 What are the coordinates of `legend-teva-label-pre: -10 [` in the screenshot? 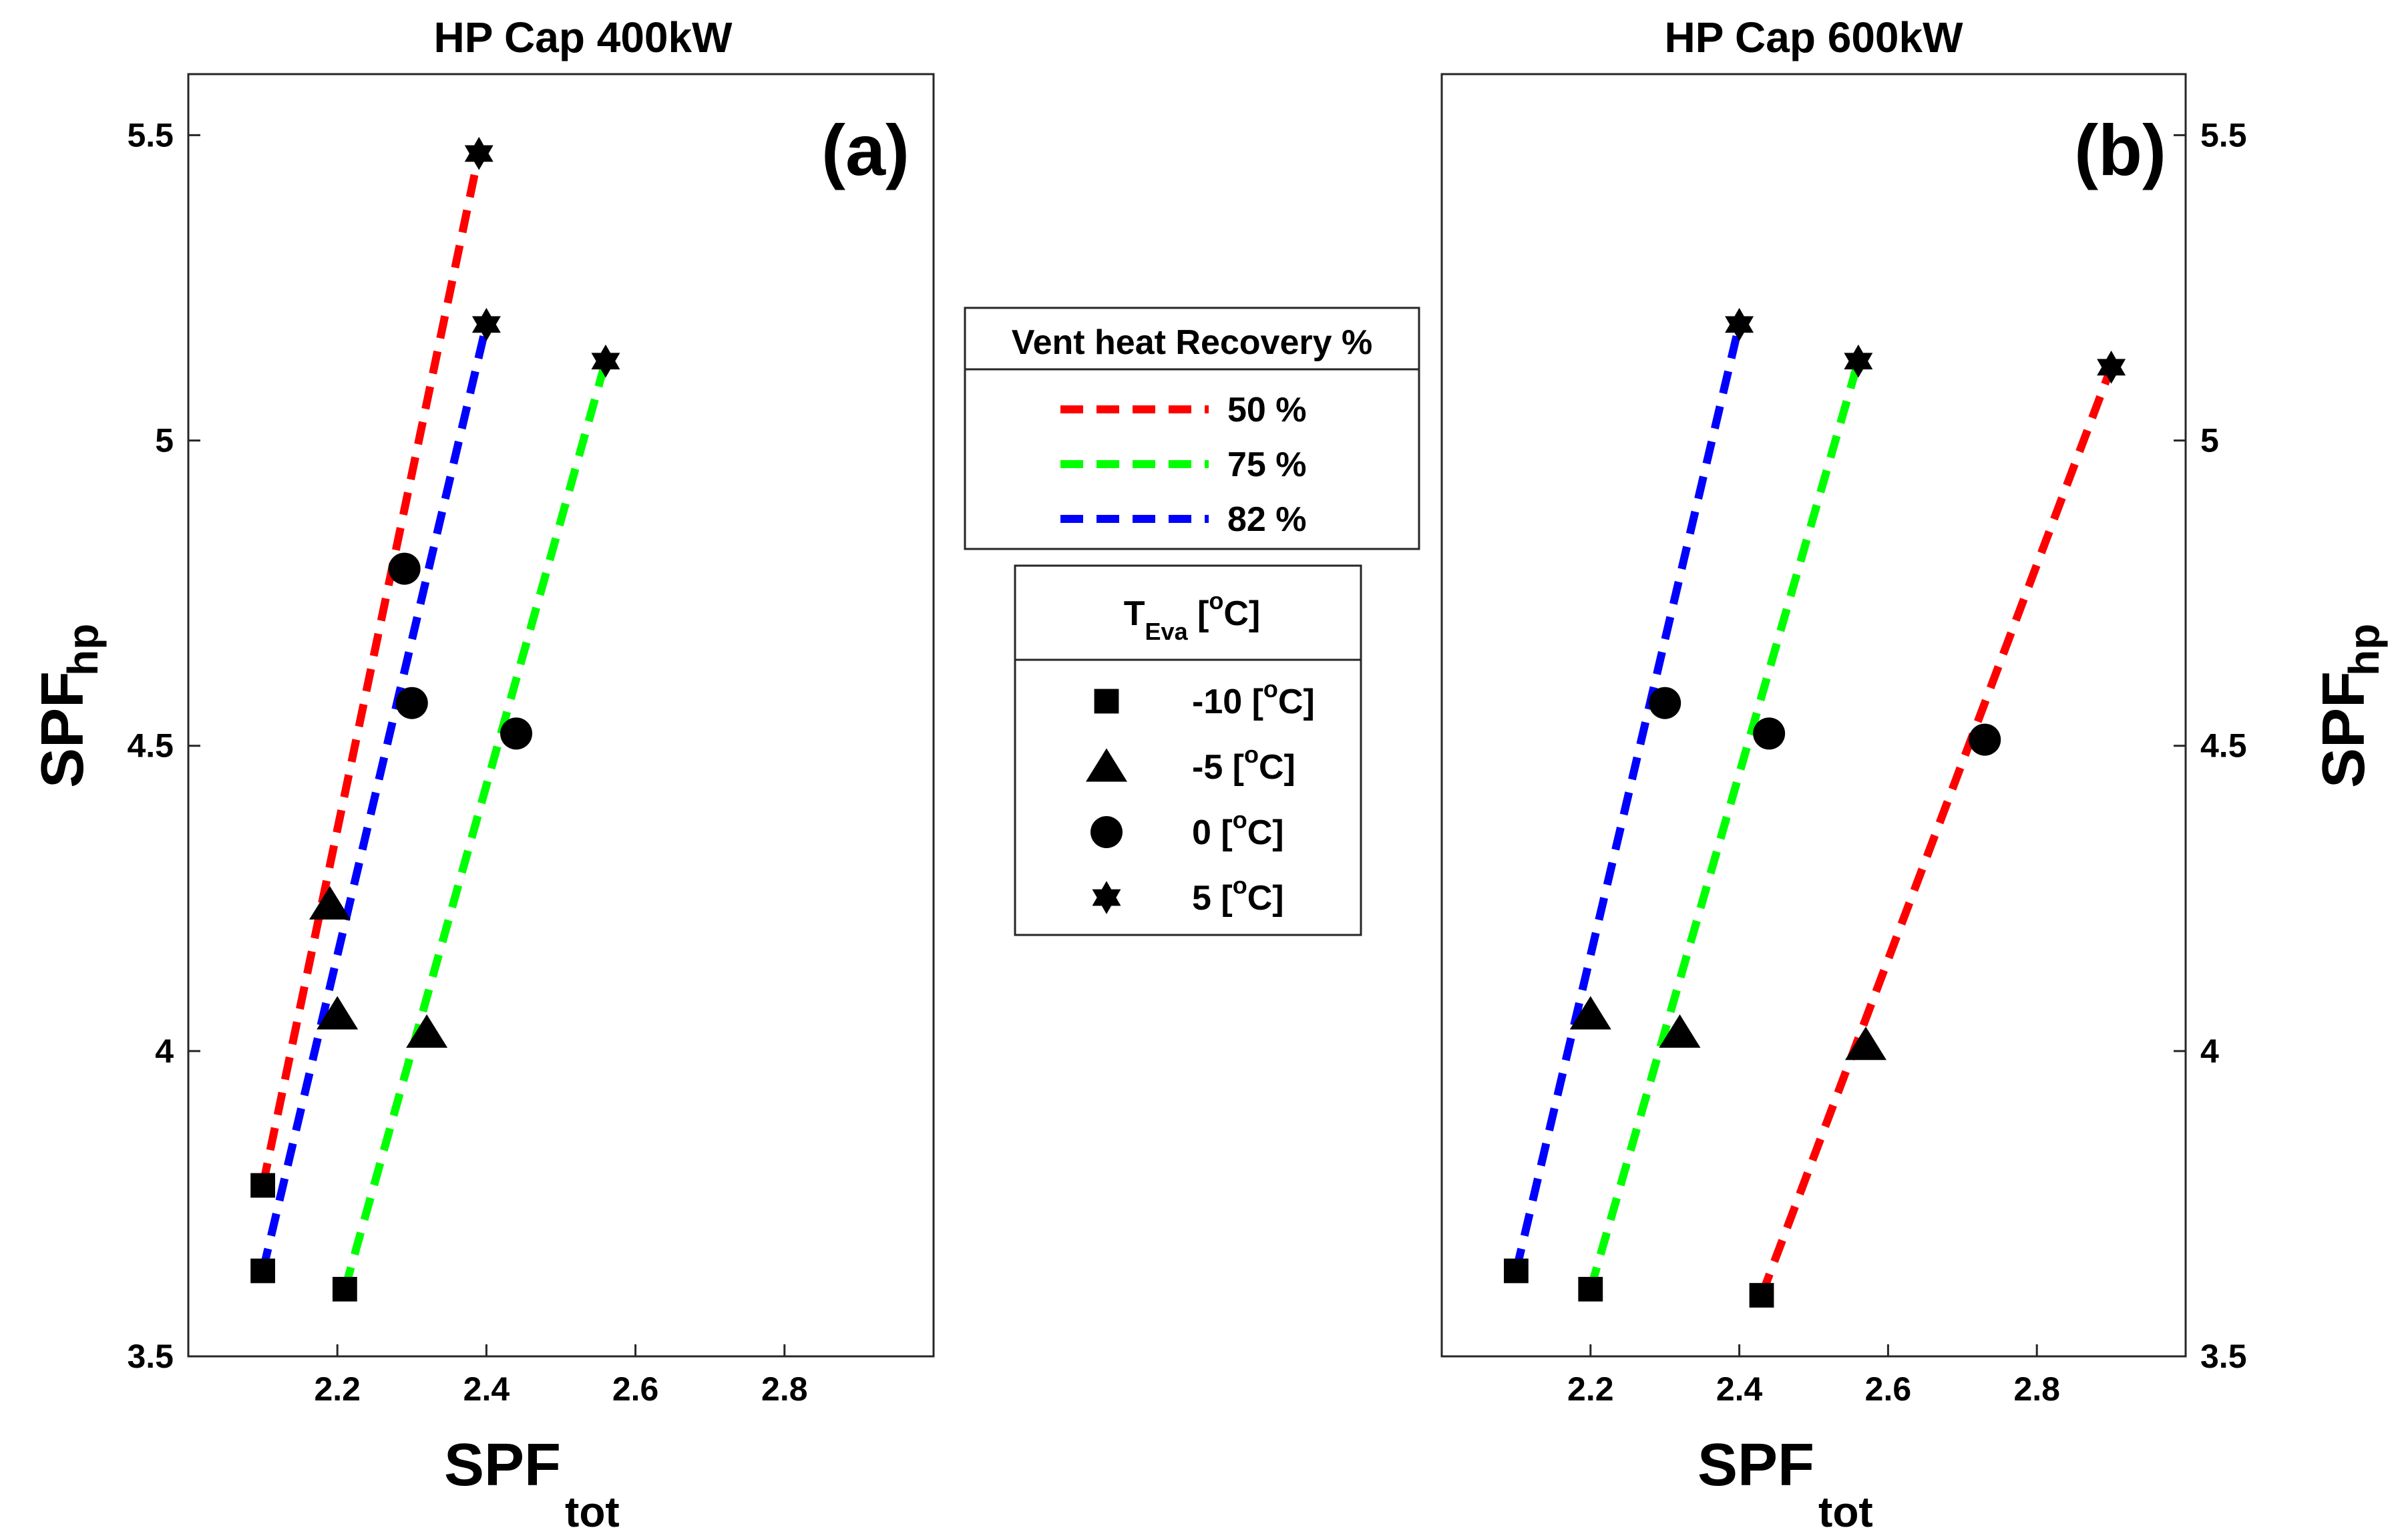 It's located at (1227, 702).